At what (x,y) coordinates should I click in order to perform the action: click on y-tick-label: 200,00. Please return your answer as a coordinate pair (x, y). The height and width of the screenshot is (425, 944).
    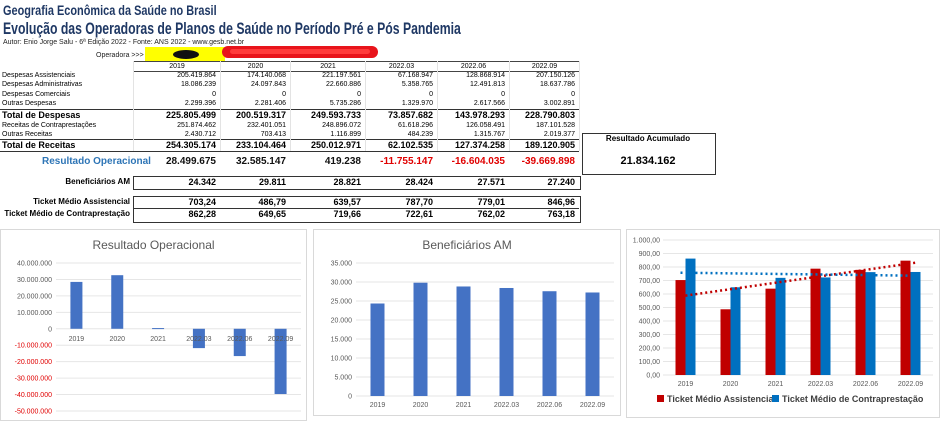
    Looking at the image, I should click on (650, 349).